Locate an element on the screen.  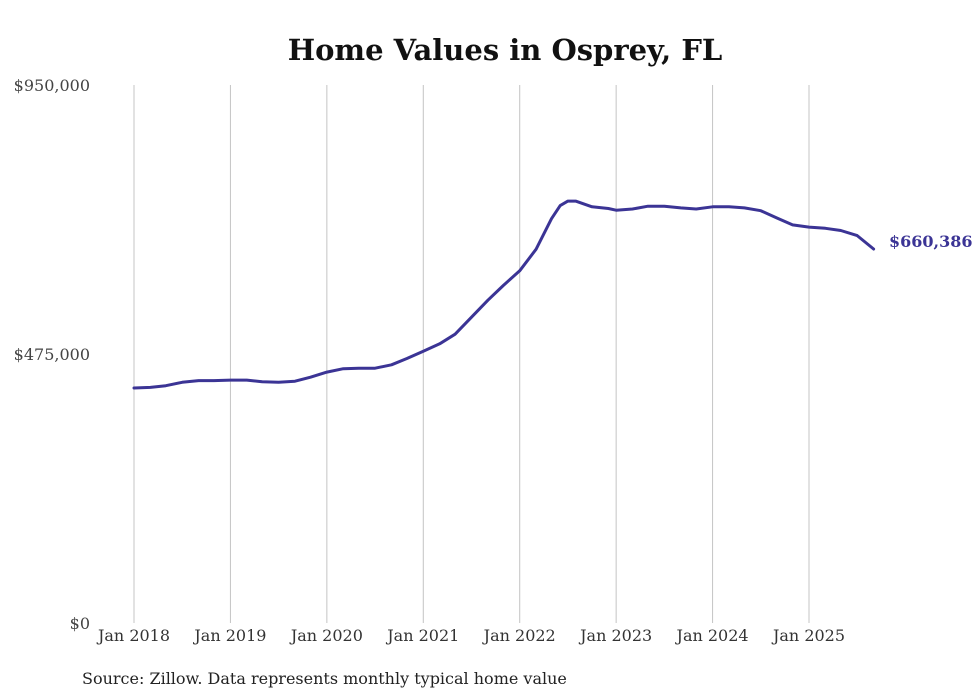
chart-title: Home Values in Osprey, FL is located at coordinates (505, 50).